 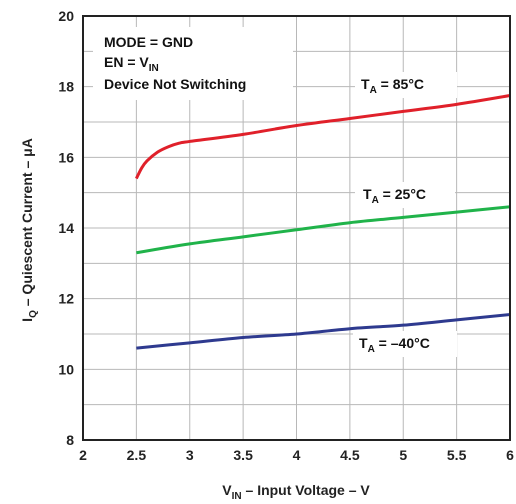 What do you see at coordinates (137, 455) in the screenshot?
I see `x-tick-label: 2.5` at bounding box center [137, 455].